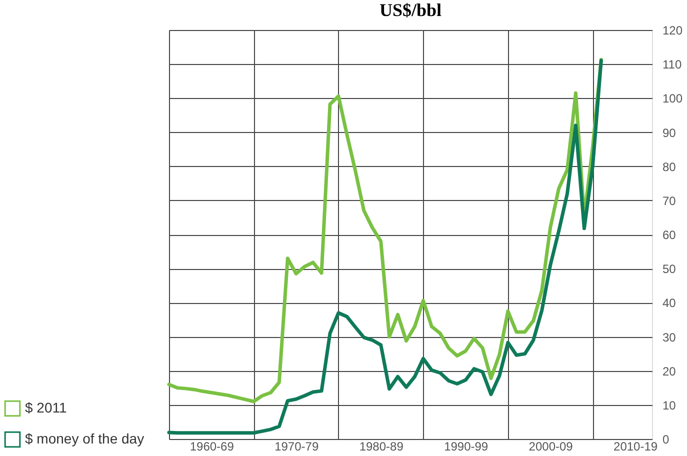 The height and width of the screenshot is (456, 687). What do you see at coordinates (669, 269) in the screenshot?
I see `y-tick-label: 50` at bounding box center [669, 269].